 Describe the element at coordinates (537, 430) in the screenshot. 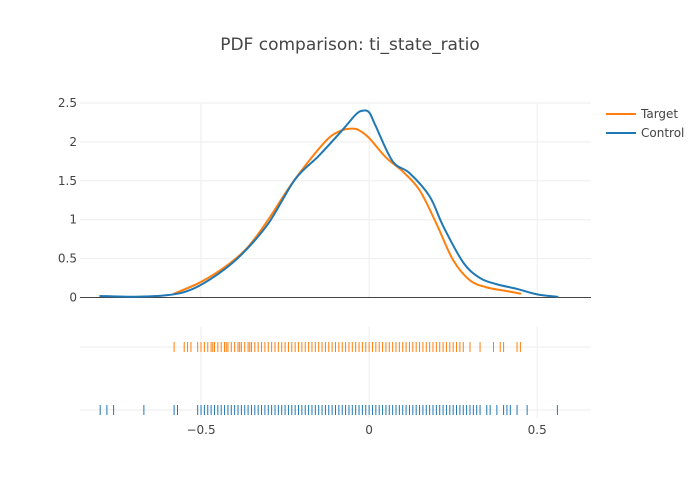

I see `x-tick-label: 0.5` at that location.